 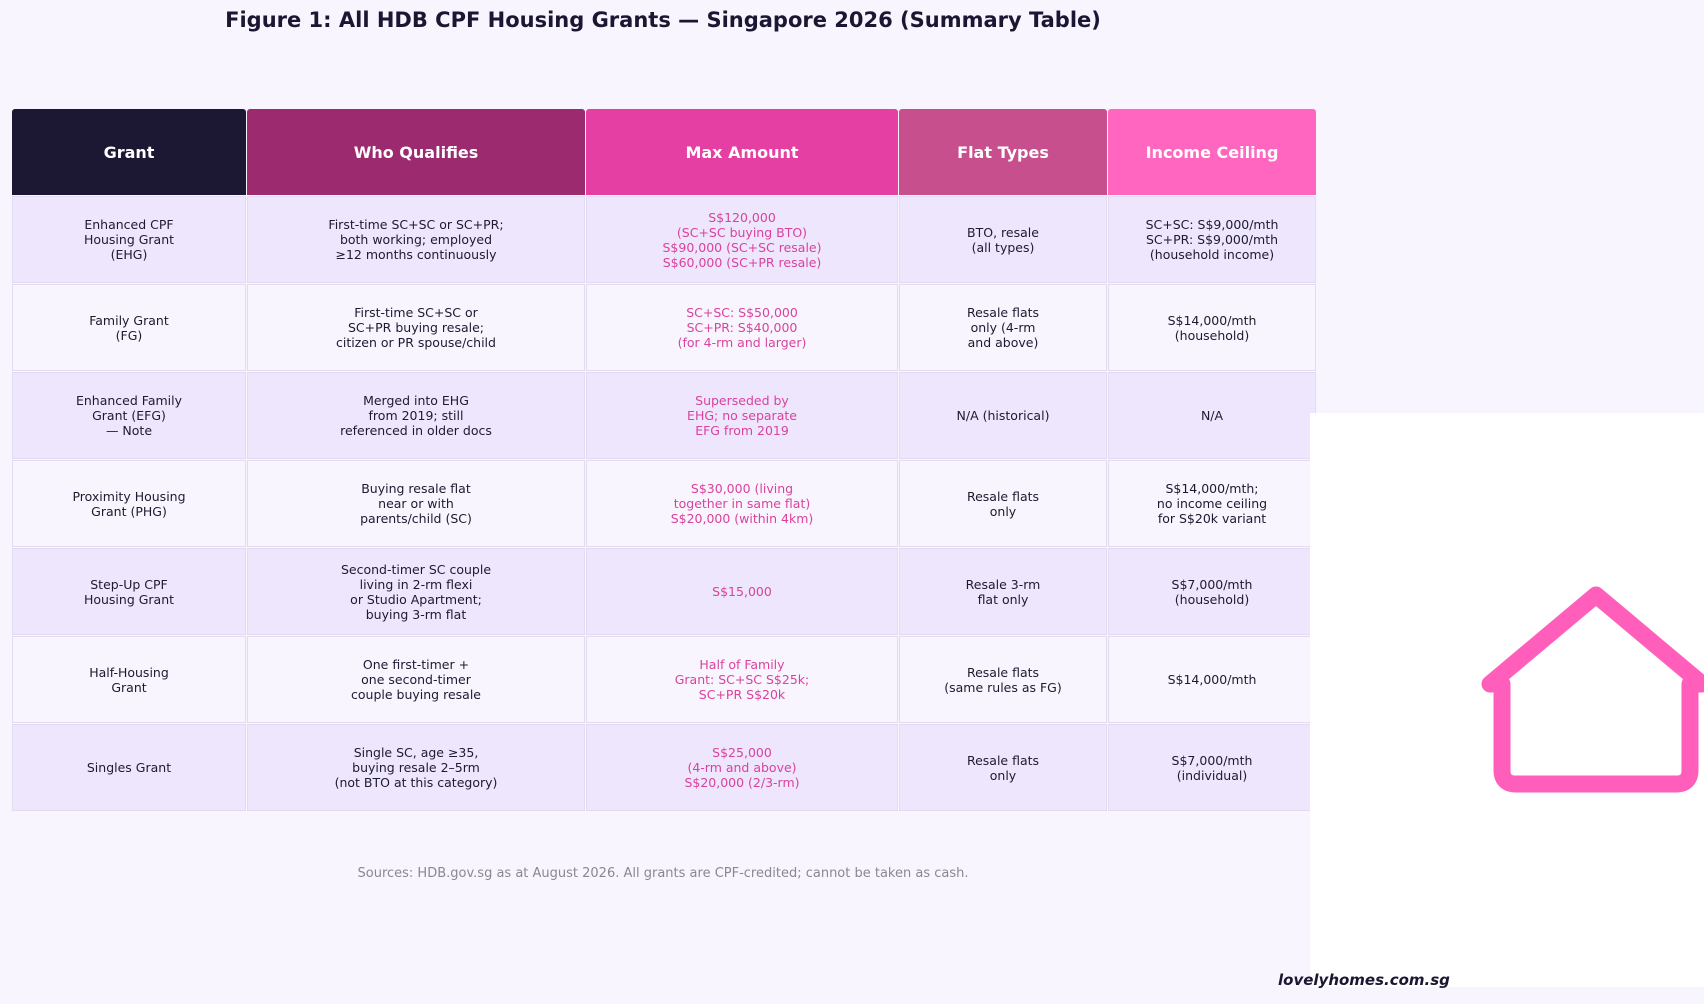 I want to click on table-cell: Resale flats (same rules as FG), so click(x=1003, y=679).